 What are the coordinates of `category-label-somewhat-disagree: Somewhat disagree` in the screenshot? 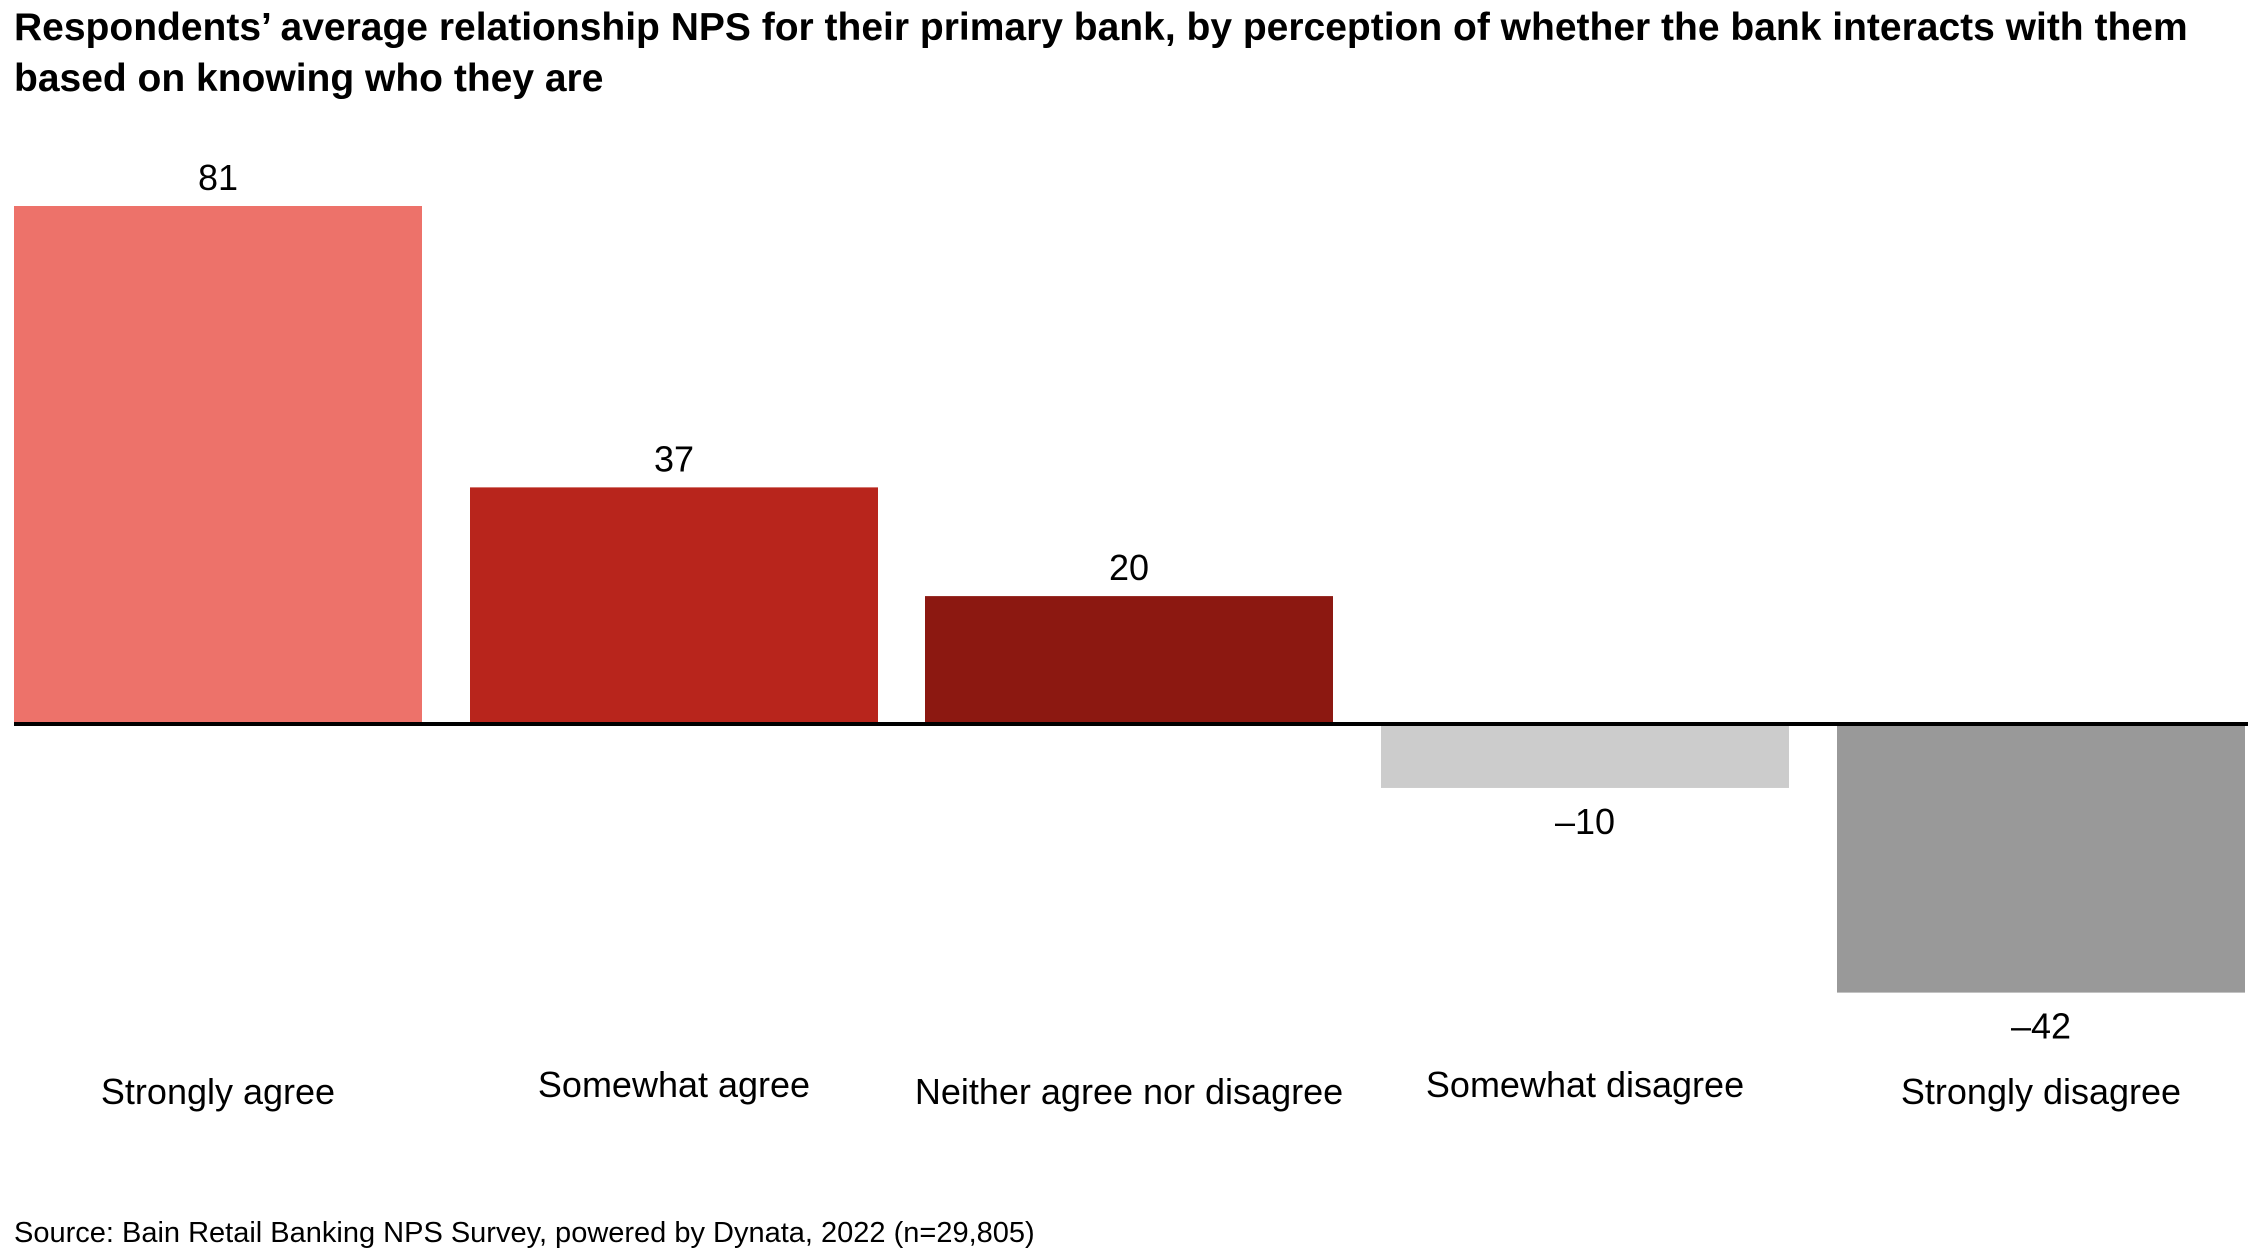 It's located at (1585, 1084).